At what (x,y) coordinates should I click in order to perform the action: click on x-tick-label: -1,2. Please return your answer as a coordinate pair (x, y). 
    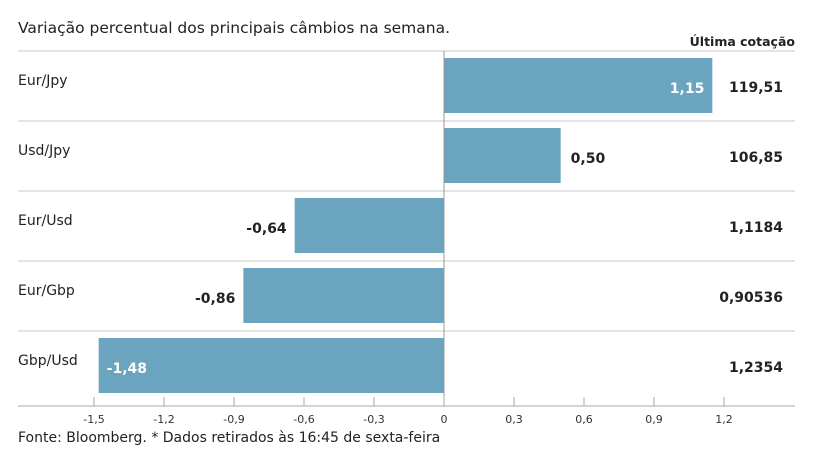
    Looking at the image, I should click on (163, 419).